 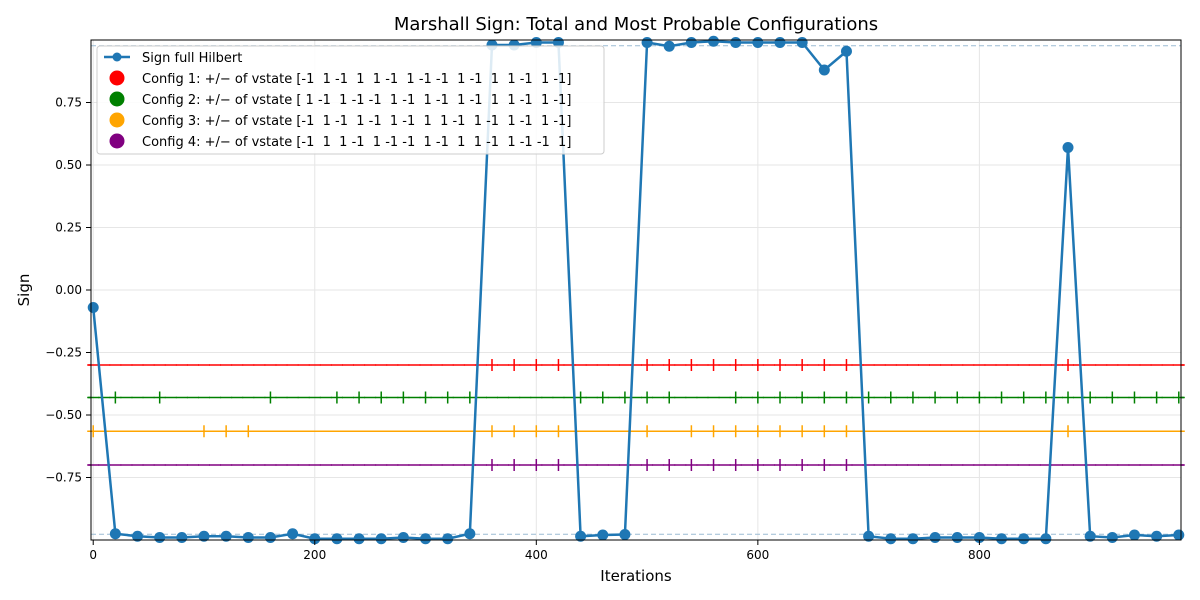 I want to click on y-tick-label: −0.50, so click(x=63, y=415).